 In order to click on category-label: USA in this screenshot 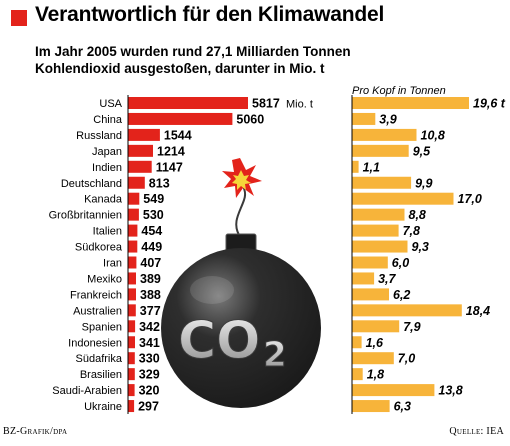, I will do `click(110, 104)`.